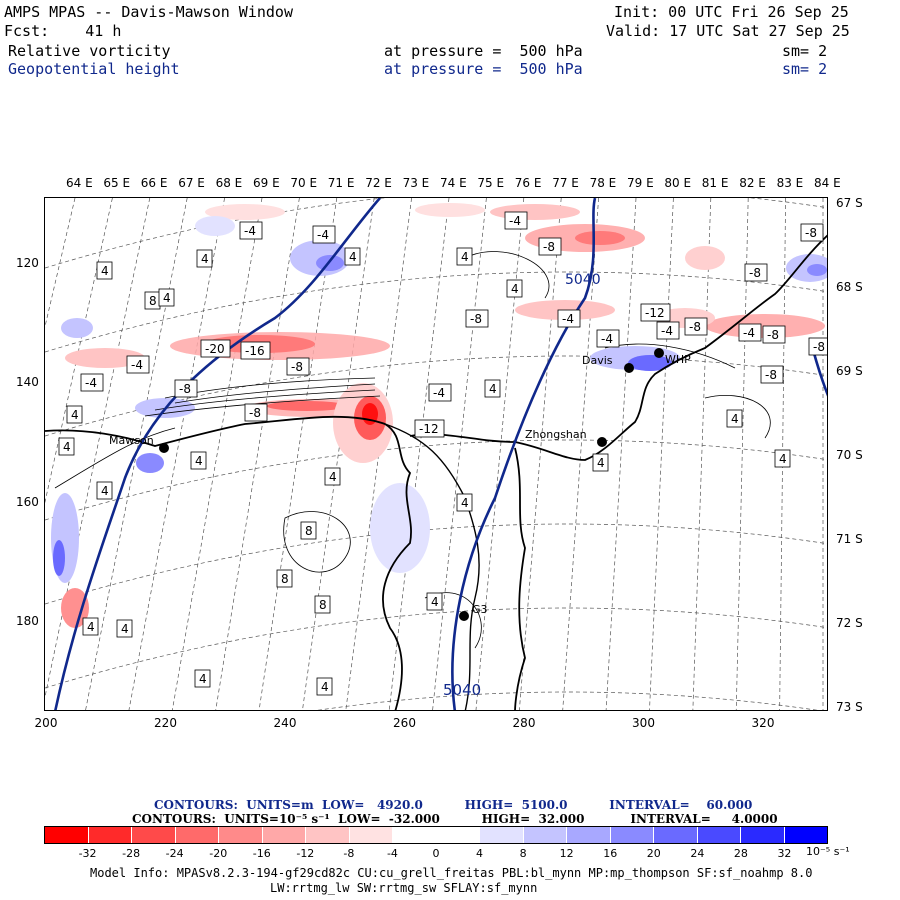 The height and width of the screenshot is (900, 900). What do you see at coordinates (89, 51) in the screenshot?
I see `field1-name: Relative vorticity` at bounding box center [89, 51].